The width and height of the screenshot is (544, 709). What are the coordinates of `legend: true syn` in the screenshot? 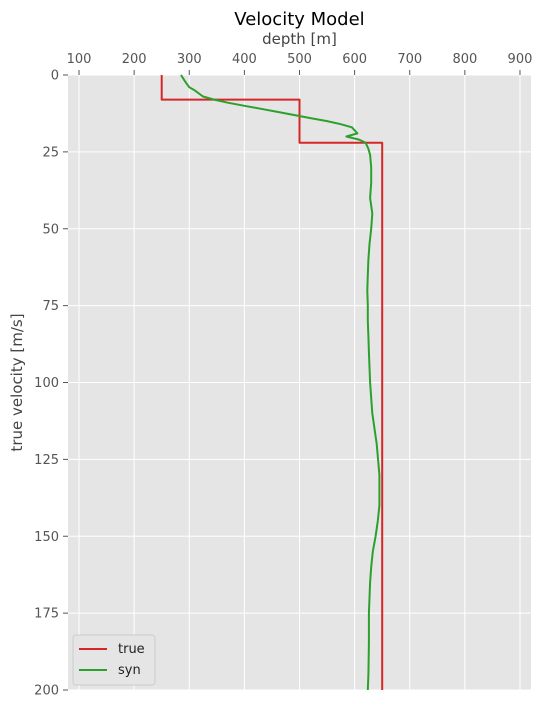 It's located at (114, 660).